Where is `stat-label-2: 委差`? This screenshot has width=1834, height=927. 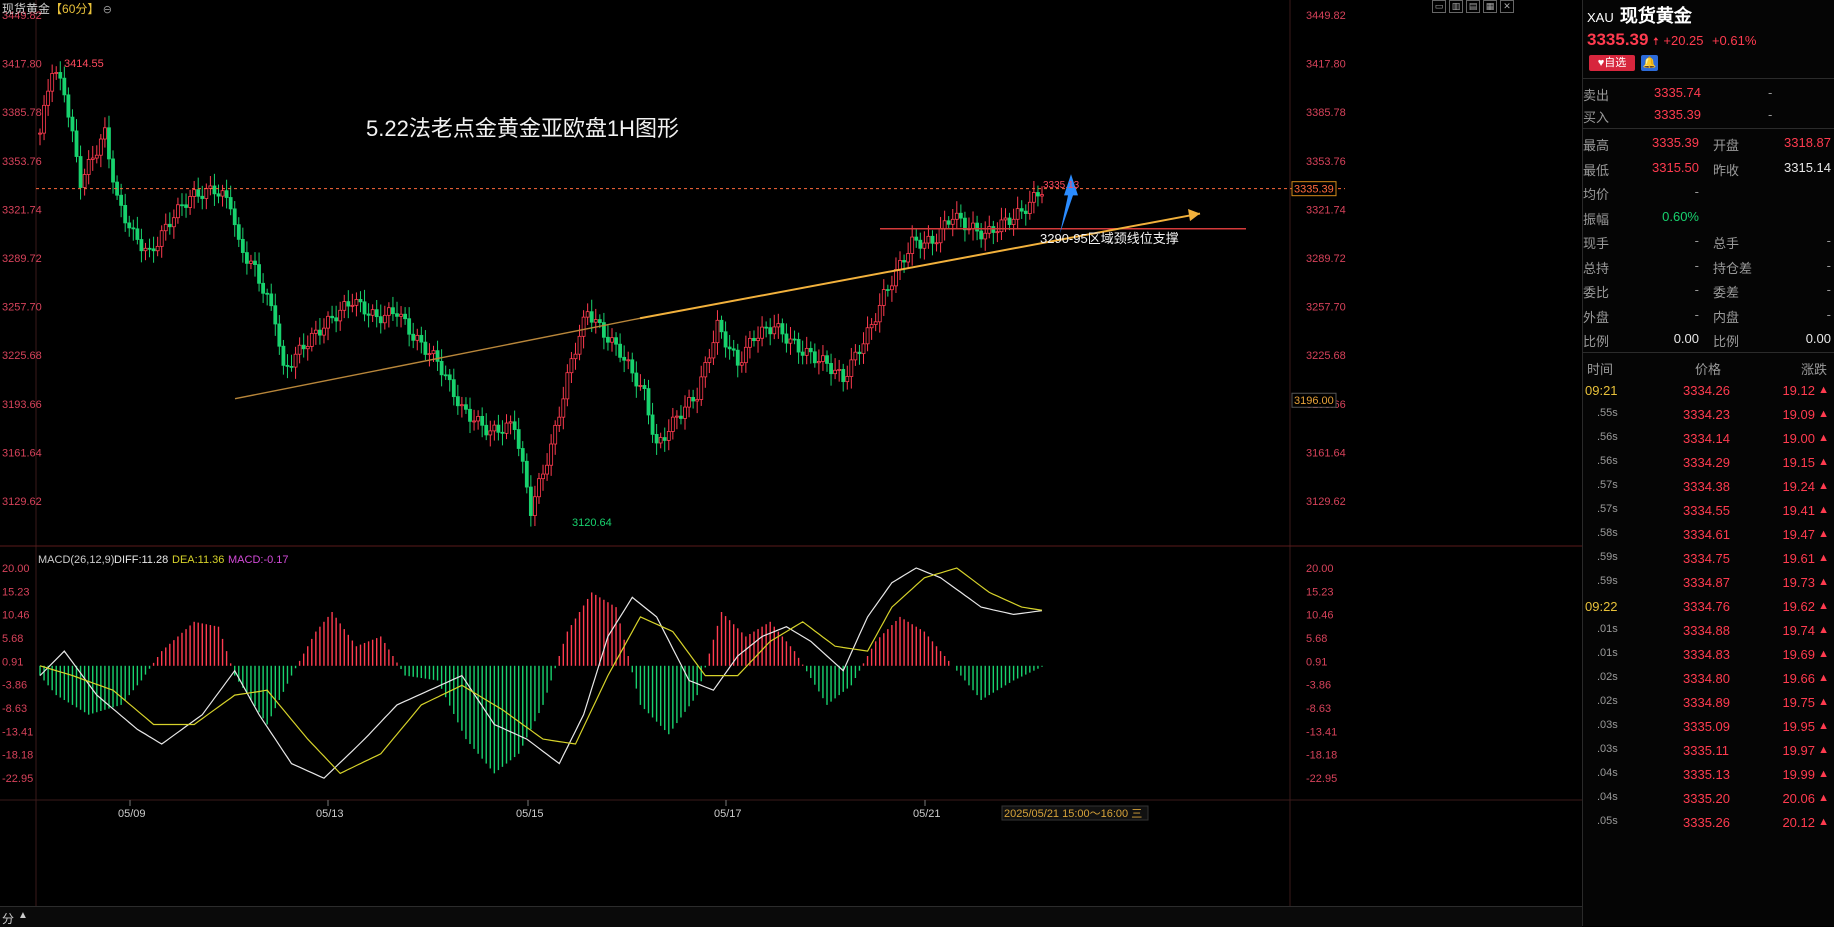
stat-label-2: 委差 is located at coordinates (1726, 292).